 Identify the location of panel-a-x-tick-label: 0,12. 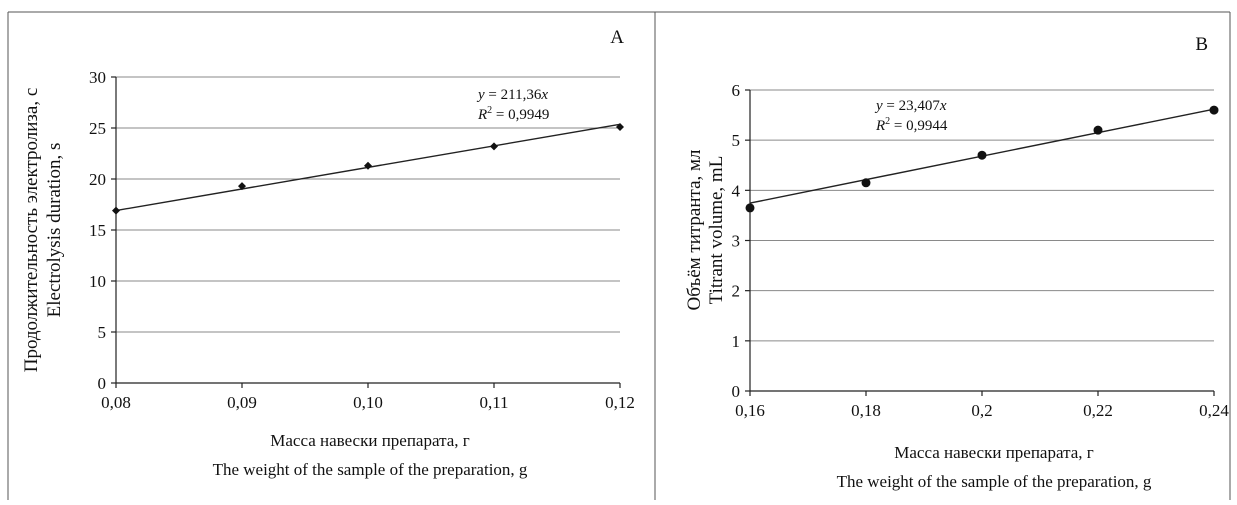
(620, 402).